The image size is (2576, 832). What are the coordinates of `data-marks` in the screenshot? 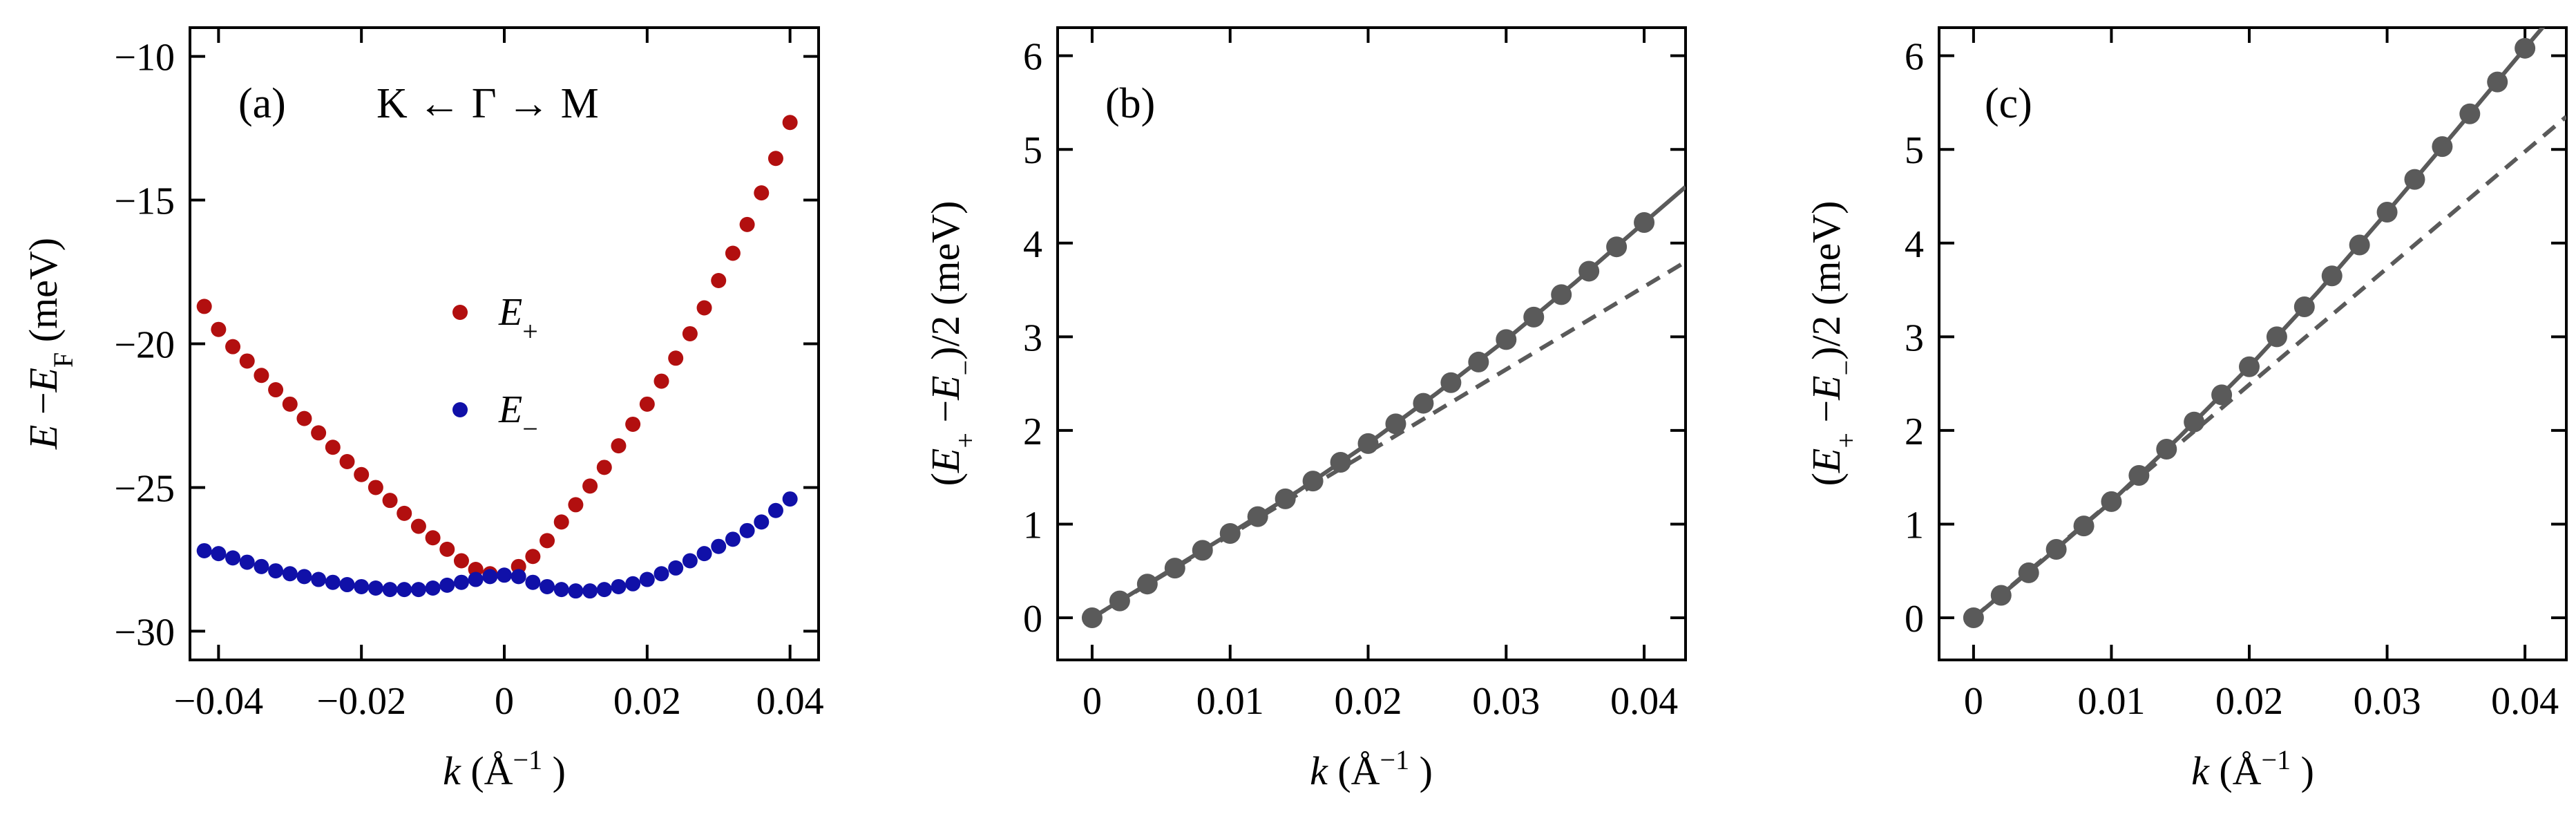 It's located at (1383, 406).